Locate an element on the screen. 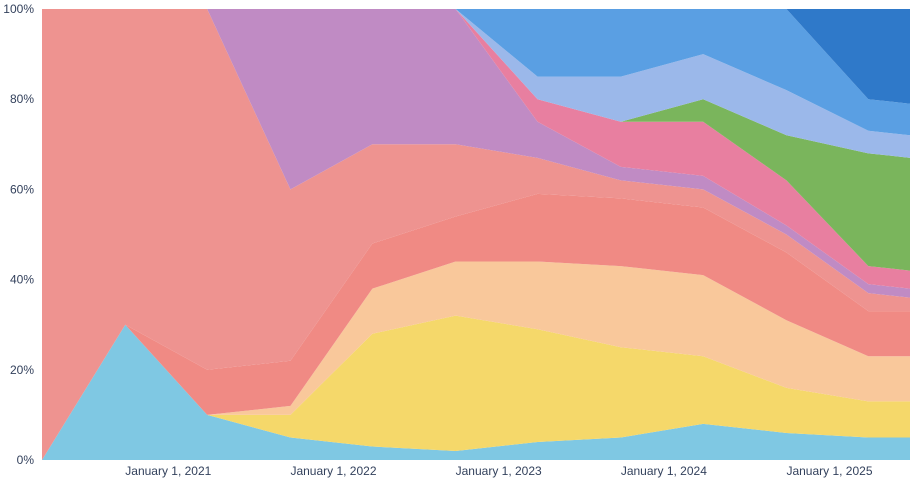 The height and width of the screenshot is (481, 917). y-tick-label: 40% is located at coordinates (22, 280).